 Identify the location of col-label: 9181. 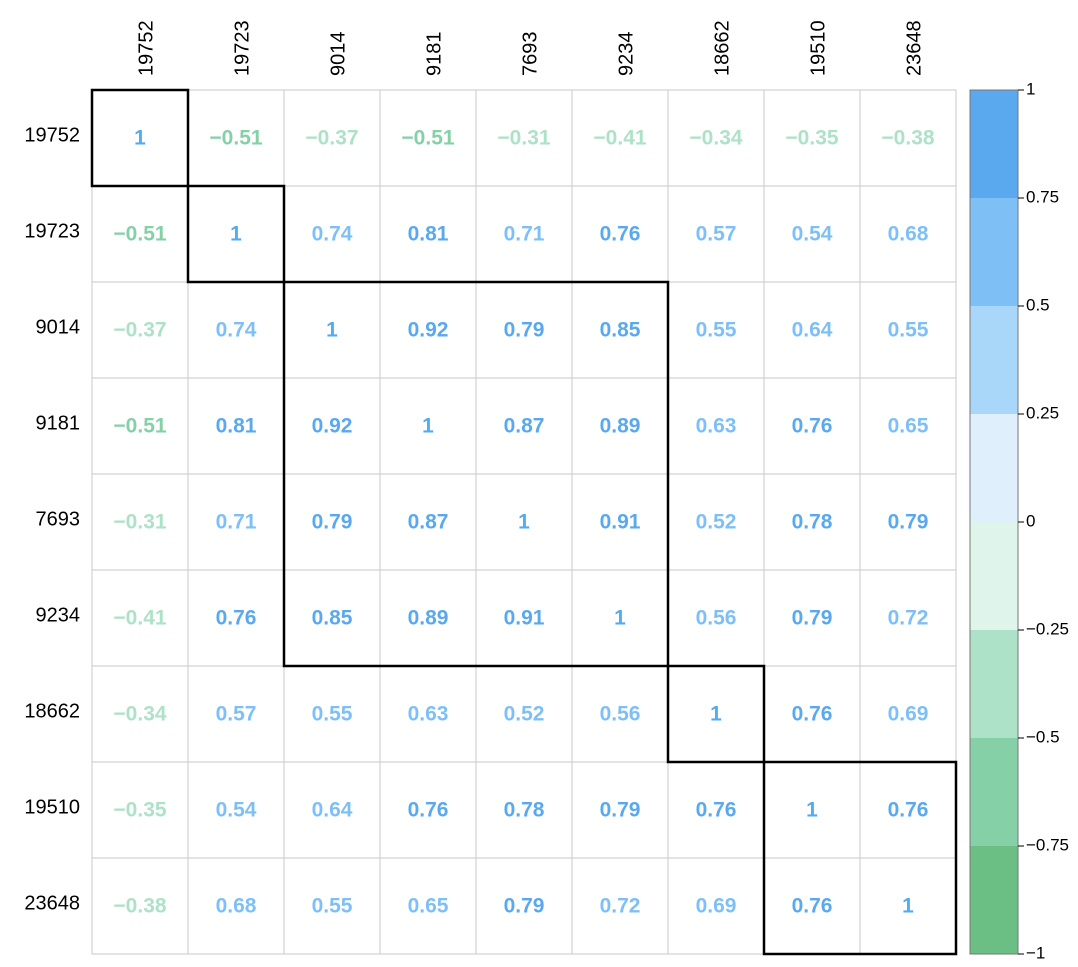
(434, 54).